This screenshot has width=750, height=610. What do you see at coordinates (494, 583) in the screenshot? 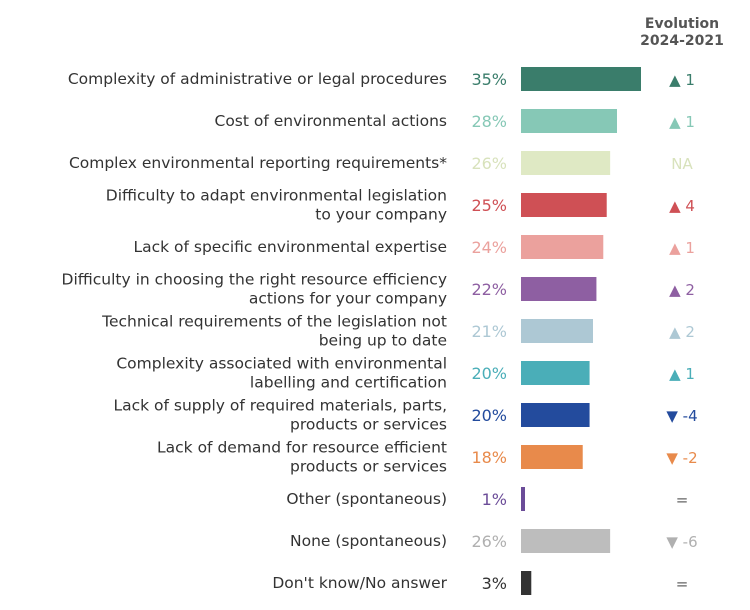
I see `value-label: 3%` at bounding box center [494, 583].